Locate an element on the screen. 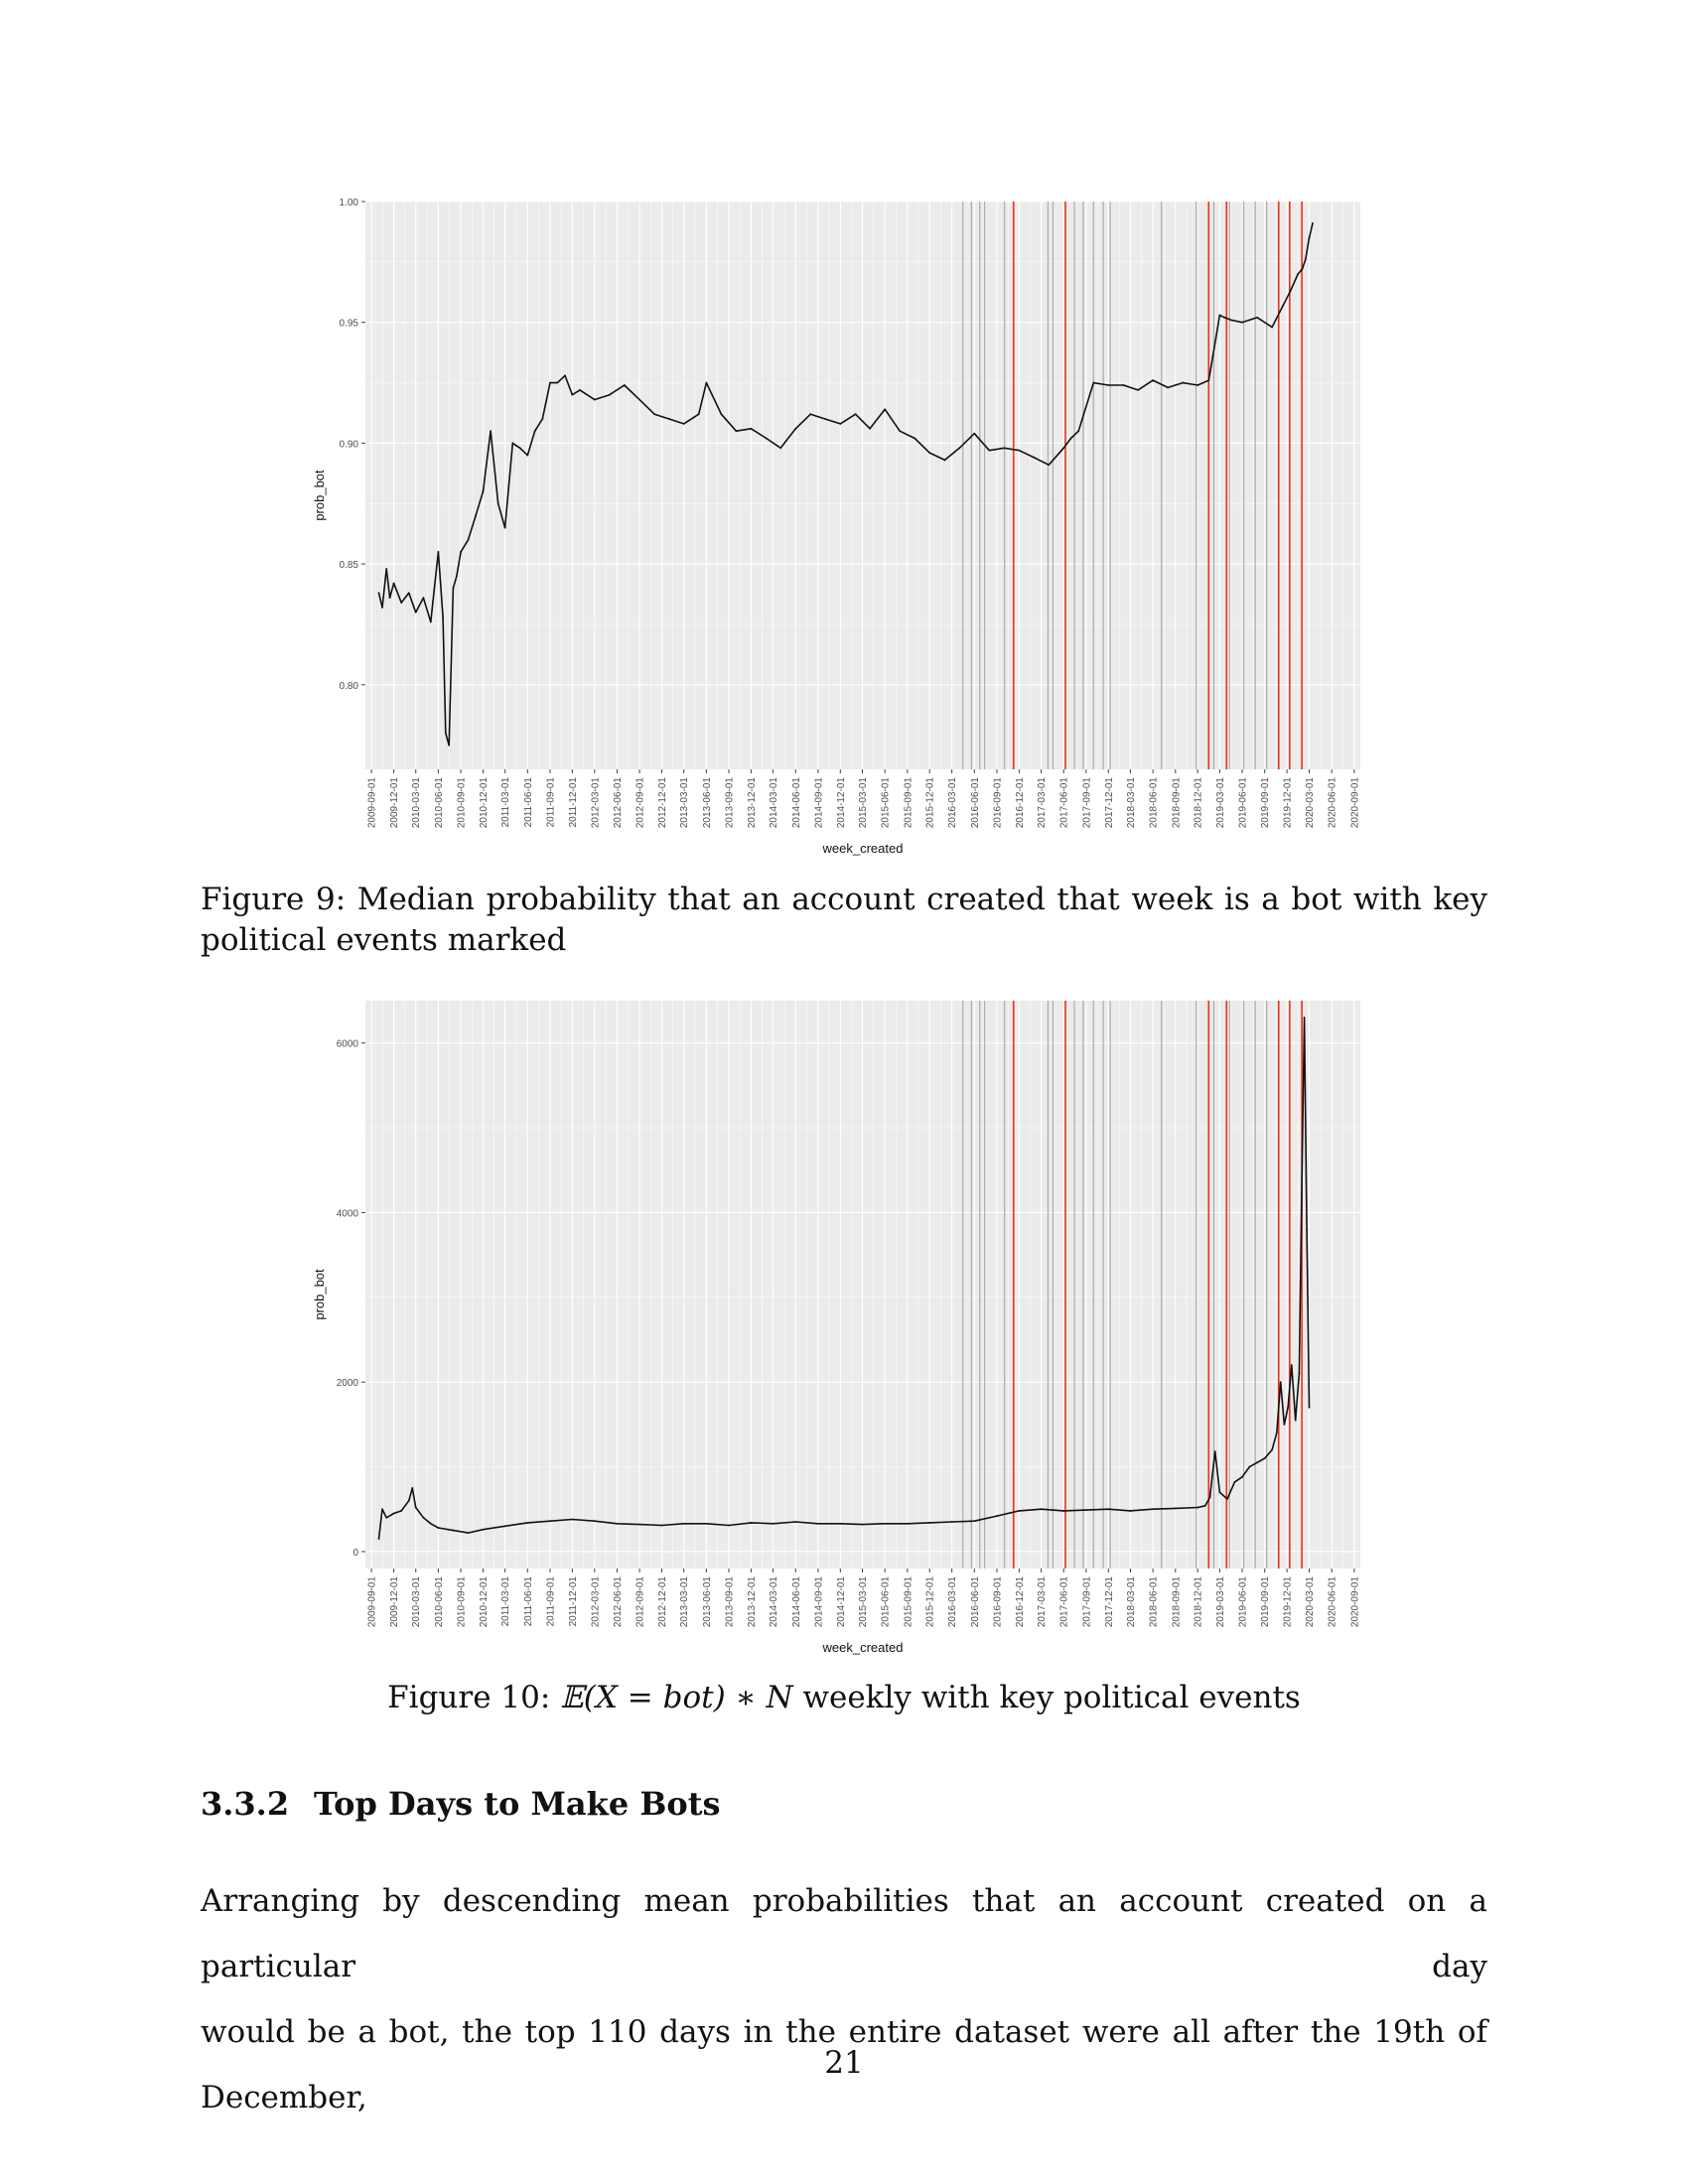 This screenshot has width=1688, height=2184. section-title: Top Days to Make Bots is located at coordinates (517, 1804).